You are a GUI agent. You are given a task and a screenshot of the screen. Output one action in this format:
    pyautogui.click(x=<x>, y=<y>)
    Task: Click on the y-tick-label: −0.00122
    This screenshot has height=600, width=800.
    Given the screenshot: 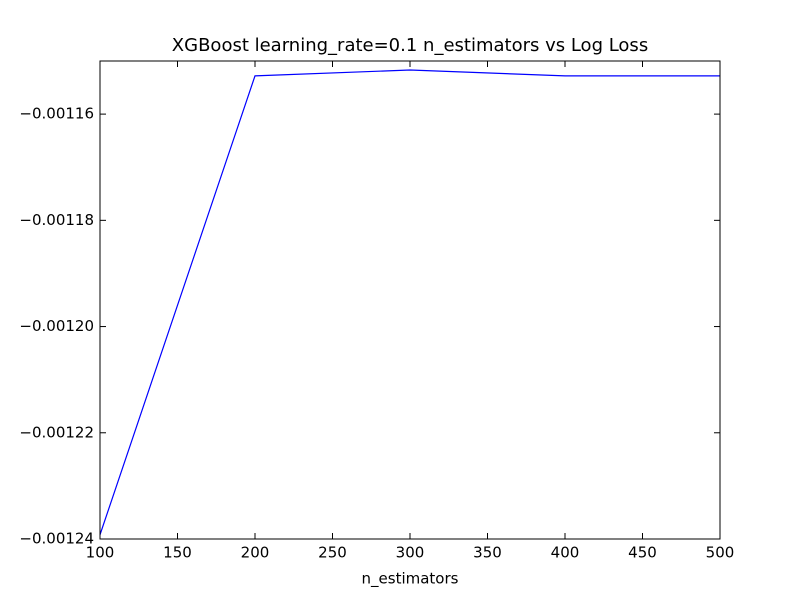 What is the action you would take?
    pyautogui.click(x=56, y=432)
    